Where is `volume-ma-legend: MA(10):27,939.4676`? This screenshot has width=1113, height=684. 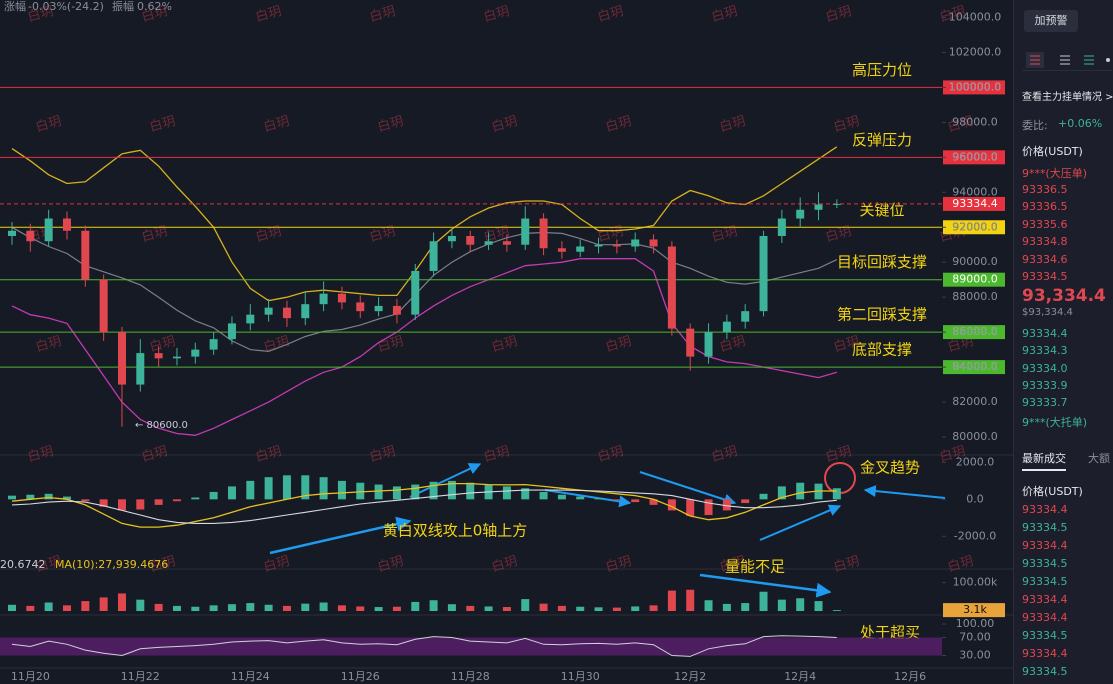
volume-ma-legend: MA(10):27,939.4676 is located at coordinates (111, 564).